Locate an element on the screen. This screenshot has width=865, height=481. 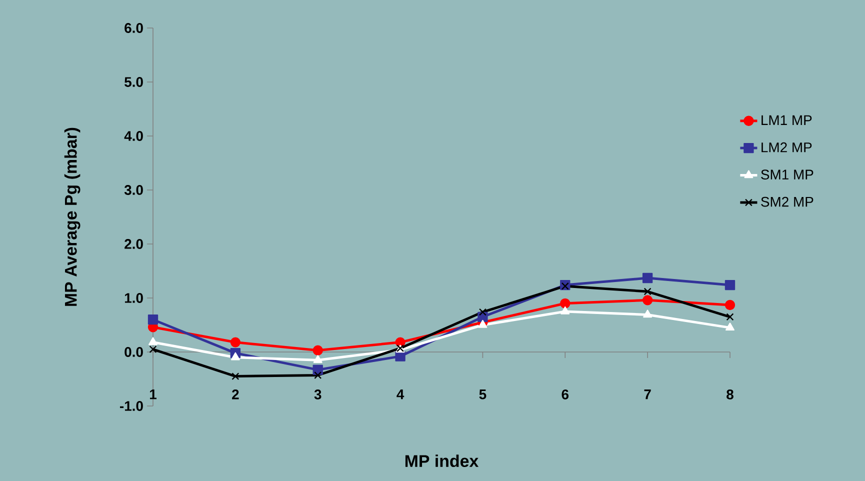
x-tick-label: 2 is located at coordinates (235, 395).